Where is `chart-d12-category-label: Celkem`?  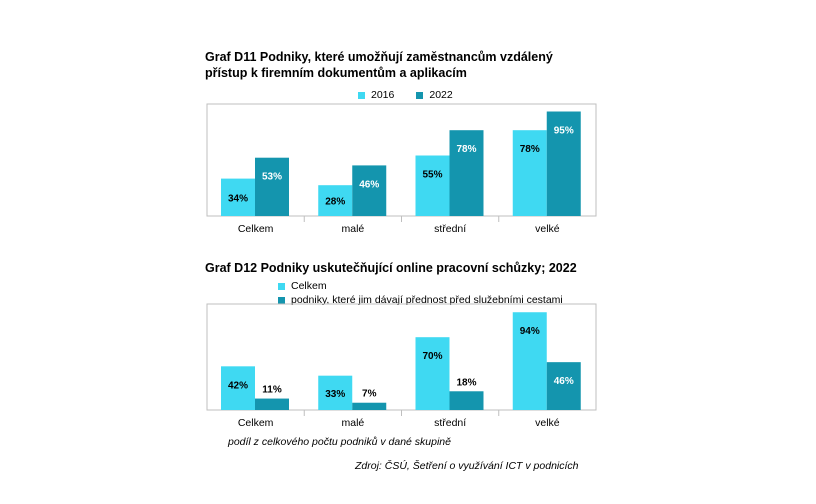 chart-d12-category-label: Celkem is located at coordinates (256, 423).